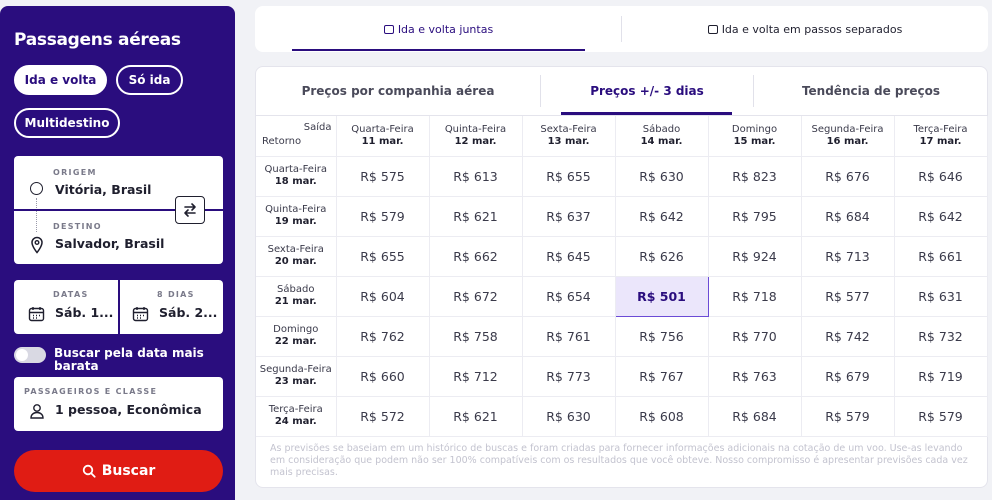 Image resolution: width=992 pixels, height=500 pixels. Describe the element at coordinates (60, 80) in the screenshot. I see `trip-type-roundtrip: Ida e volta` at that location.